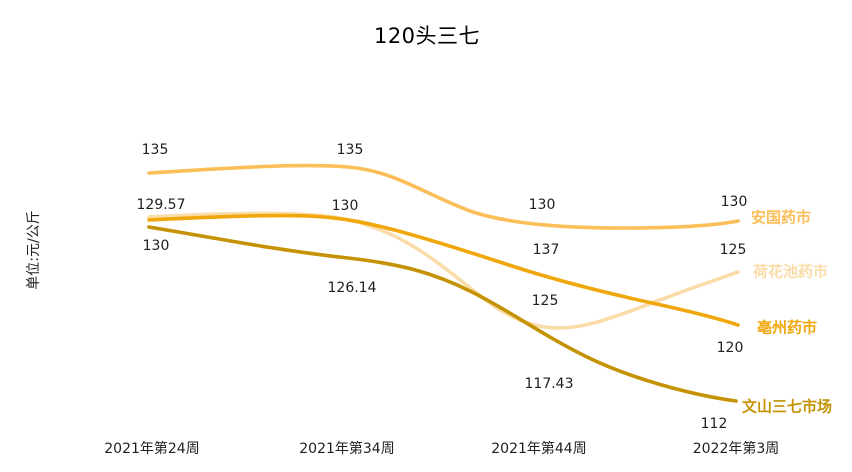 The image size is (852, 472). I want to click on data-label: 117.43, so click(549, 384).